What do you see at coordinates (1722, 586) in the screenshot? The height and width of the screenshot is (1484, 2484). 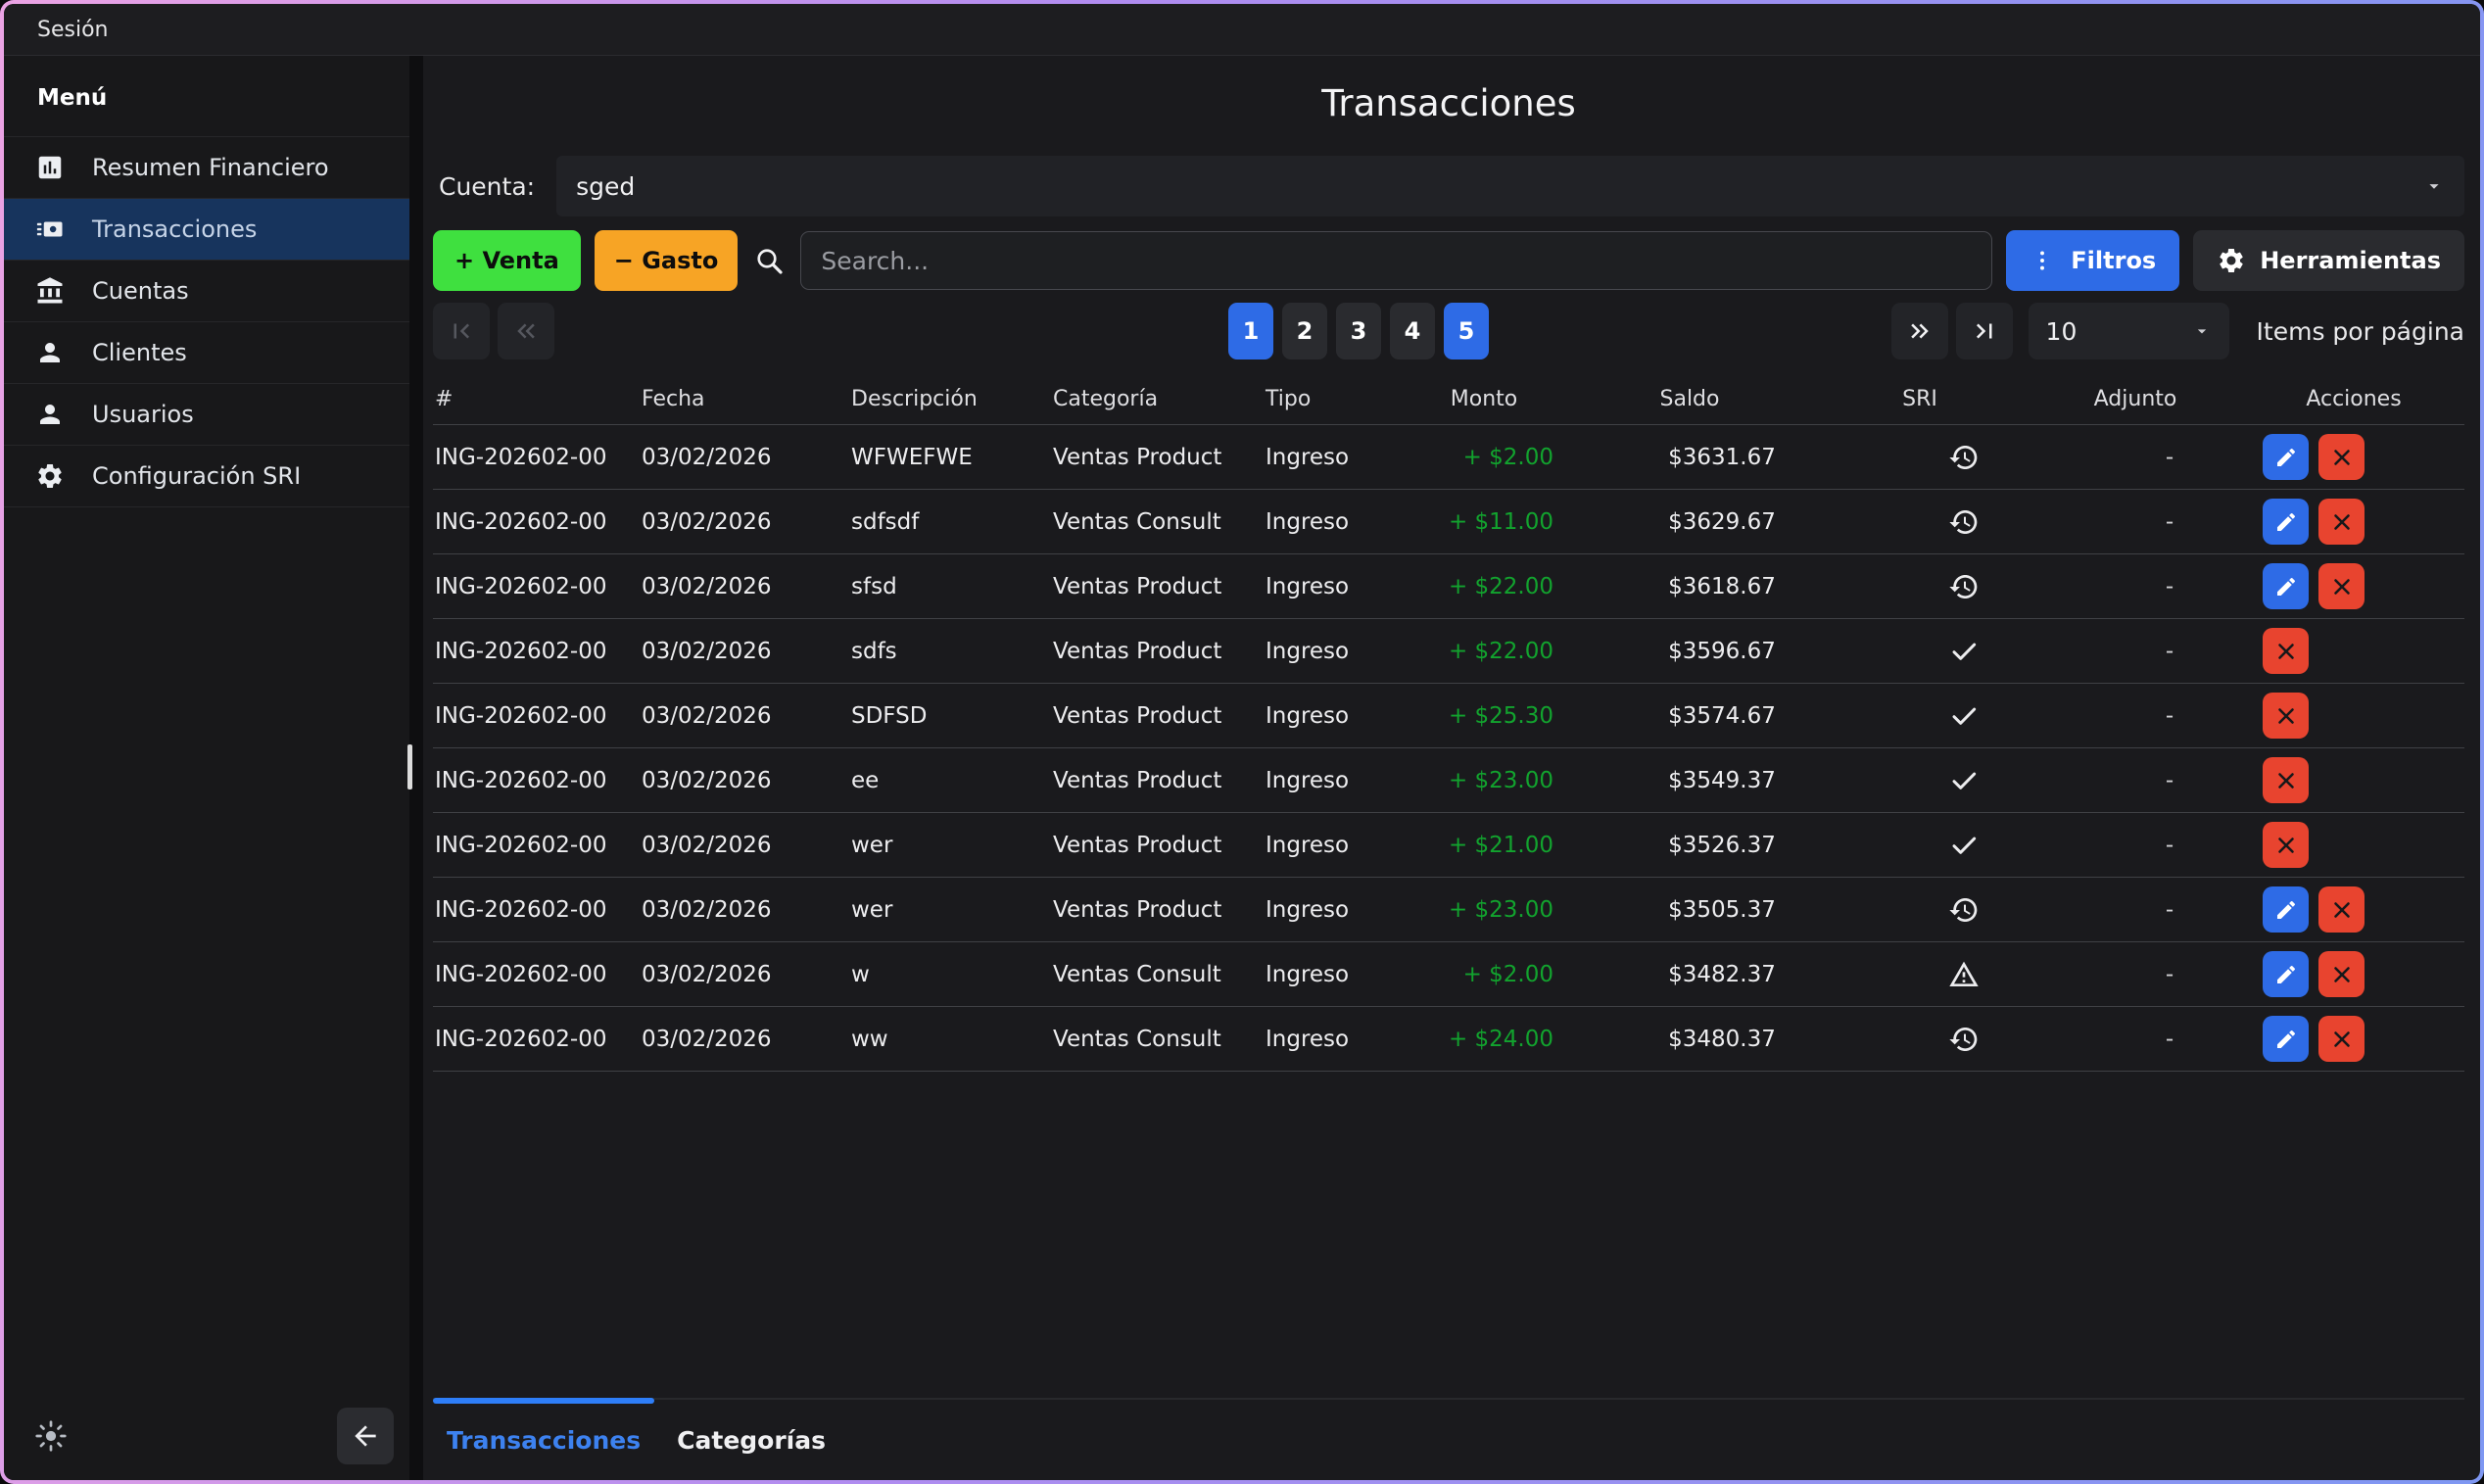 I see `cell-saldo: $3618.67` at bounding box center [1722, 586].